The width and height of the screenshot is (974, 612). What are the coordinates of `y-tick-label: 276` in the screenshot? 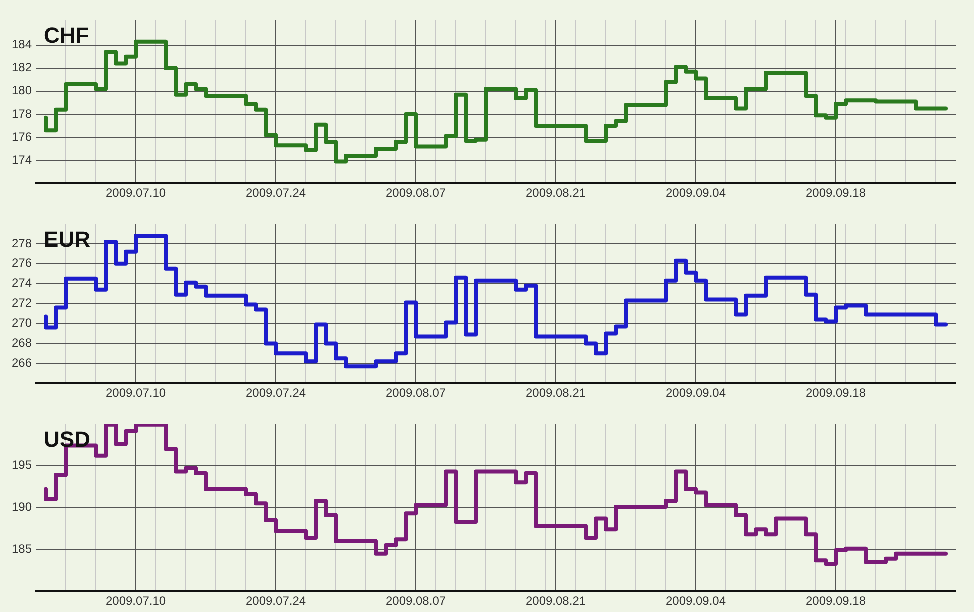 It's located at (22, 263).